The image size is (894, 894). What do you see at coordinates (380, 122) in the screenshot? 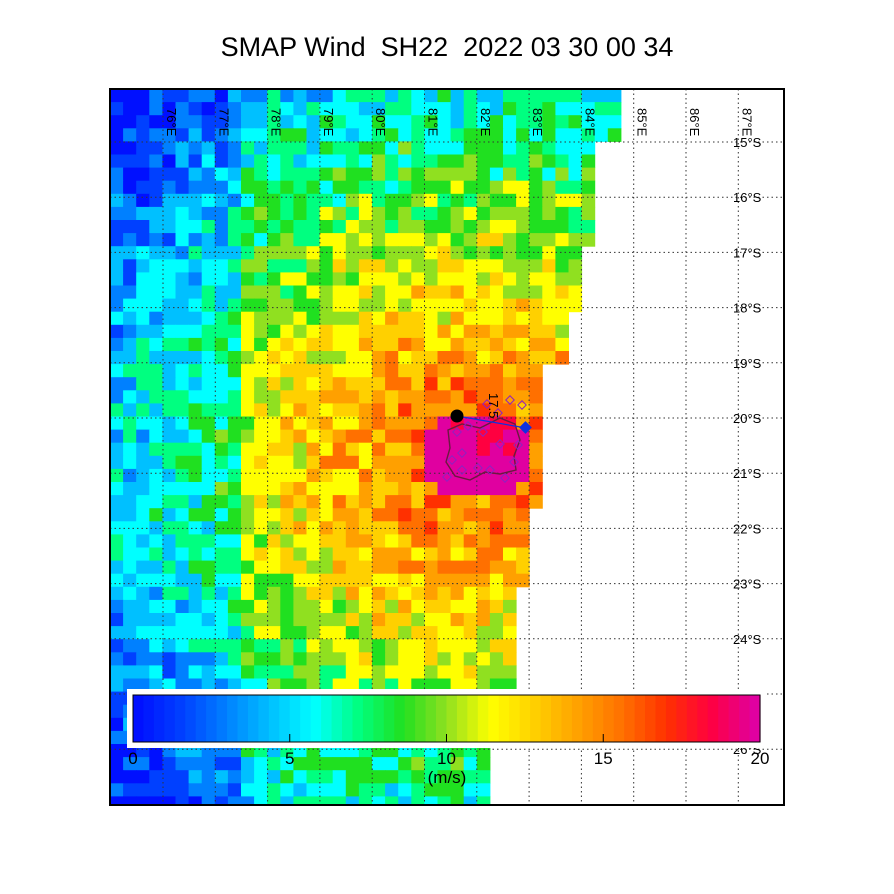
I see `lon-tick-label: 80°E` at bounding box center [380, 122].